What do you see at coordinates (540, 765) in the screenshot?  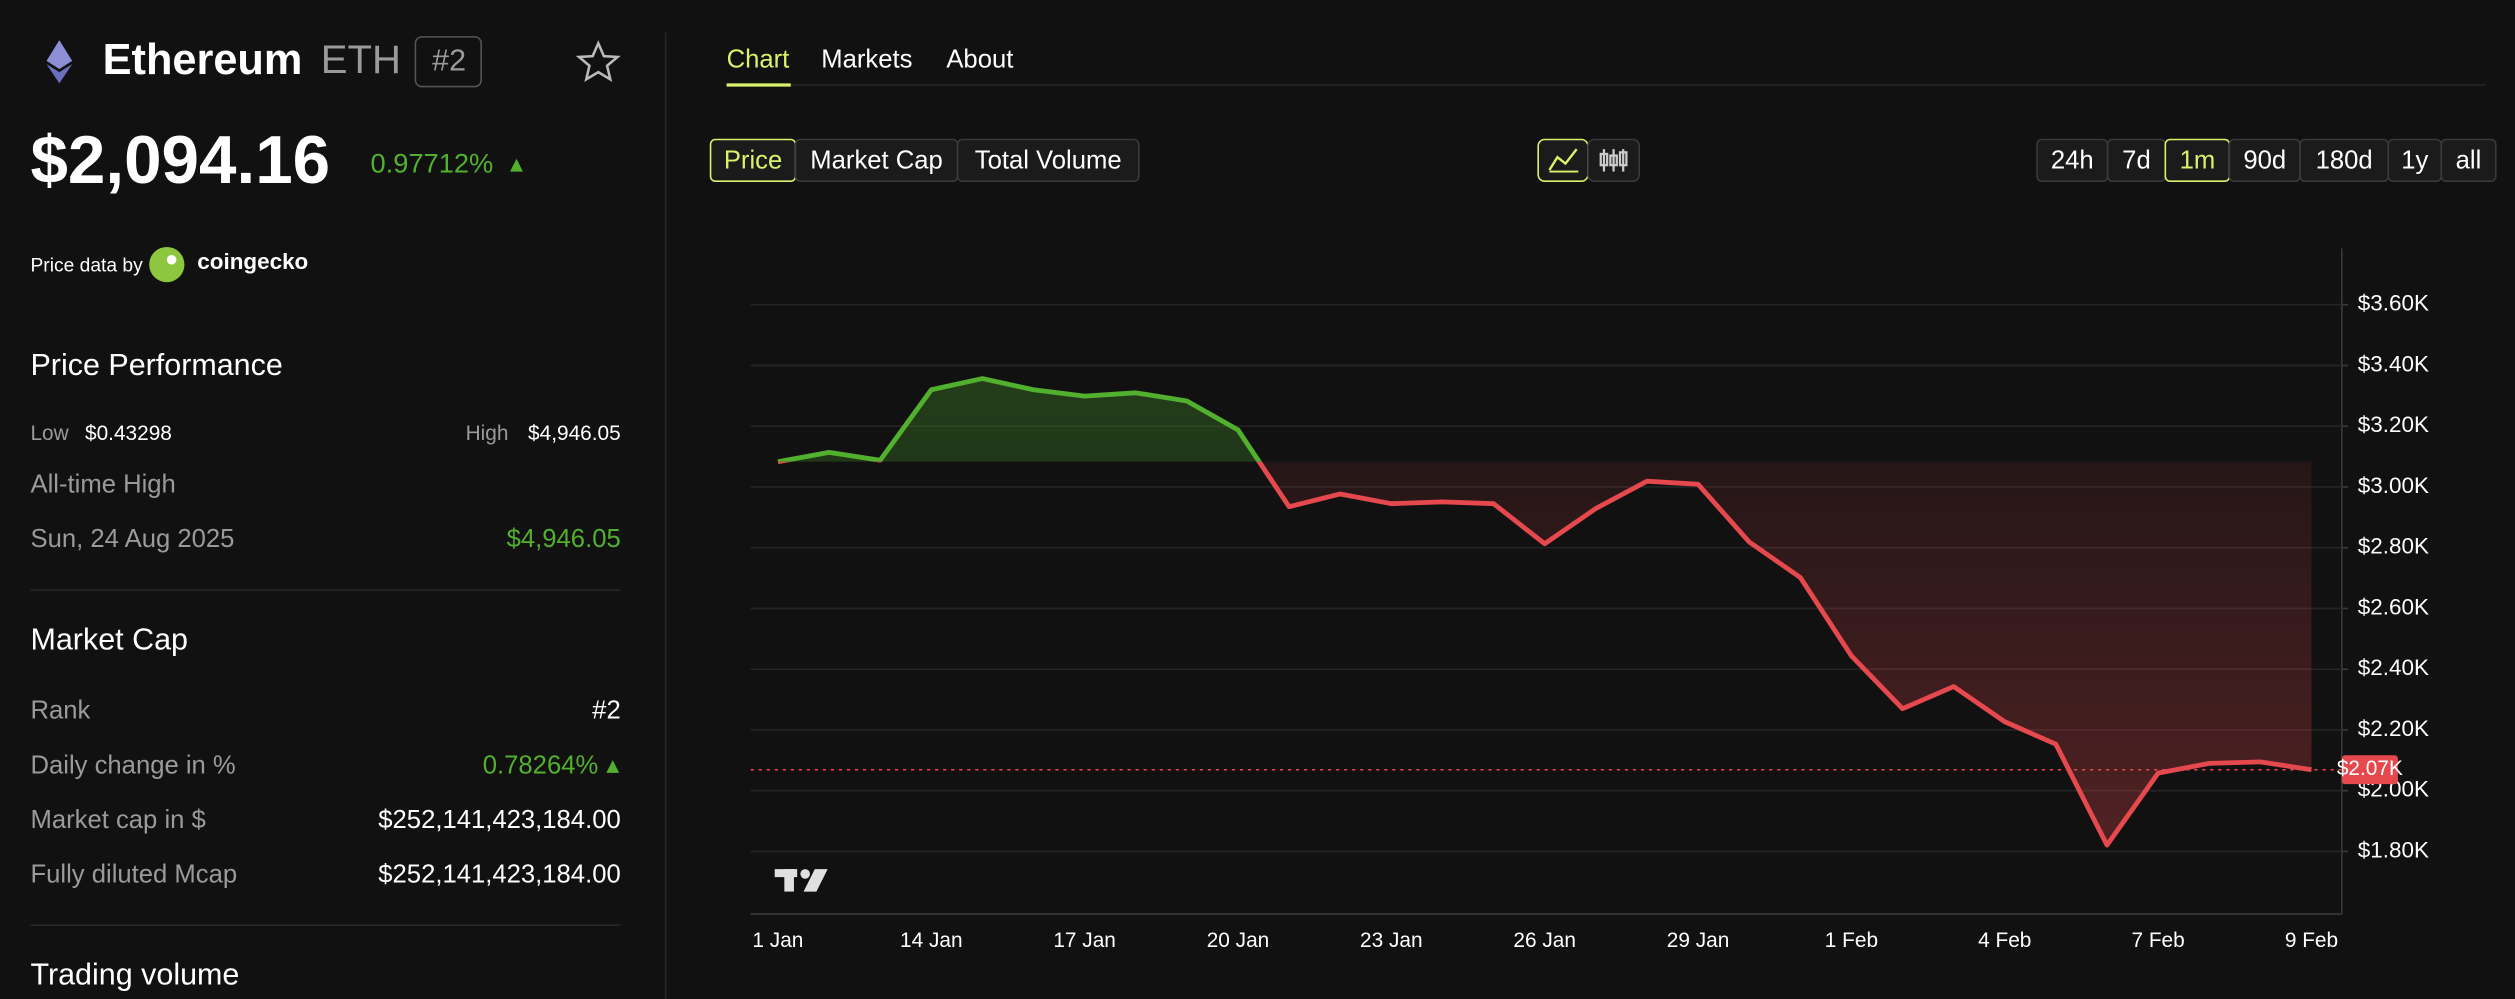 I see `row-value: 0.78264%` at bounding box center [540, 765].